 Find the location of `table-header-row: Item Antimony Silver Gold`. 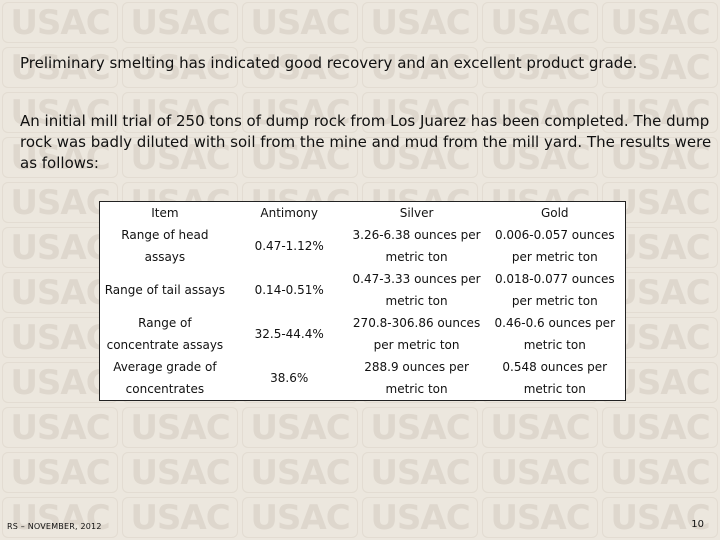

table-header-row: Item Antimony Silver Gold is located at coordinates (363, 213).